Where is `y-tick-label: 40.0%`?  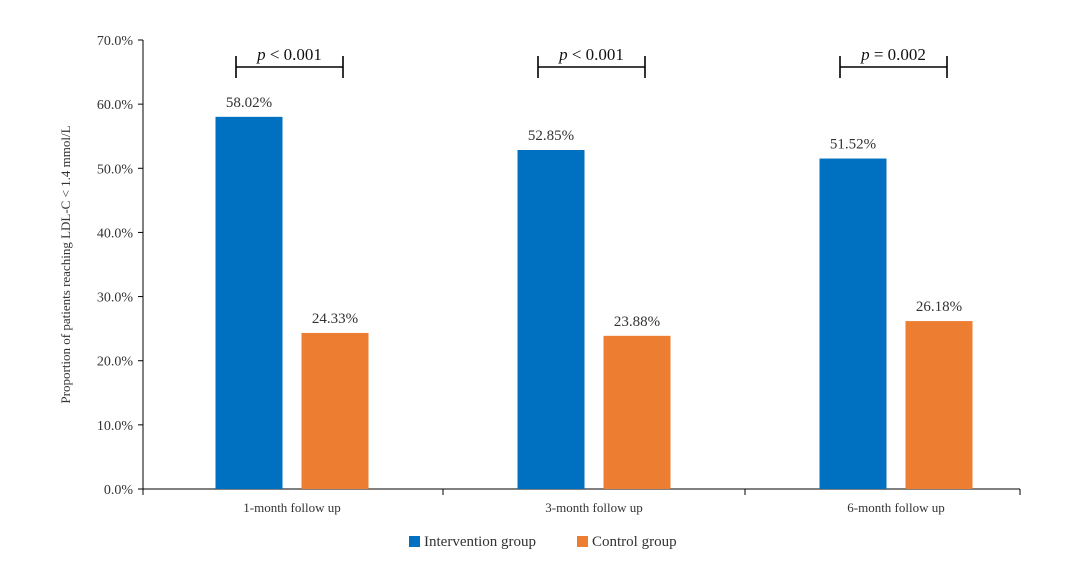
y-tick-label: 40.0% is located at coordinates (115, 233).